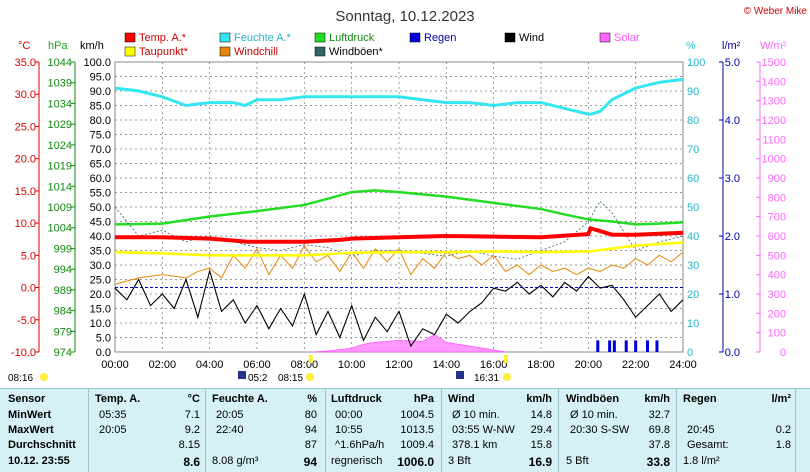 This screenshot has height=472, width=810. I want to click on temp-axis-unit: °C, so click(24, 46).